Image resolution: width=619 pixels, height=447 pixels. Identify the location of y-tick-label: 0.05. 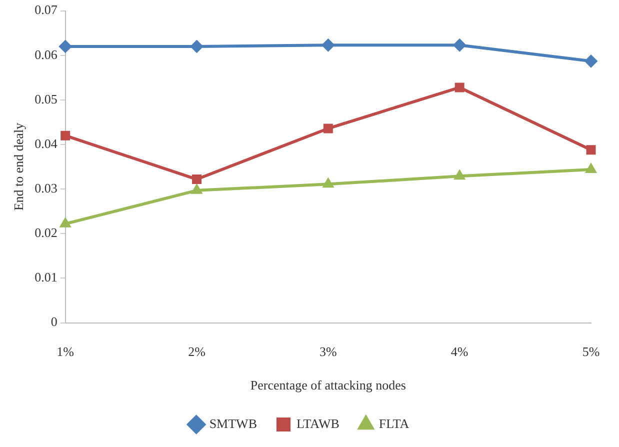
(46, 98).